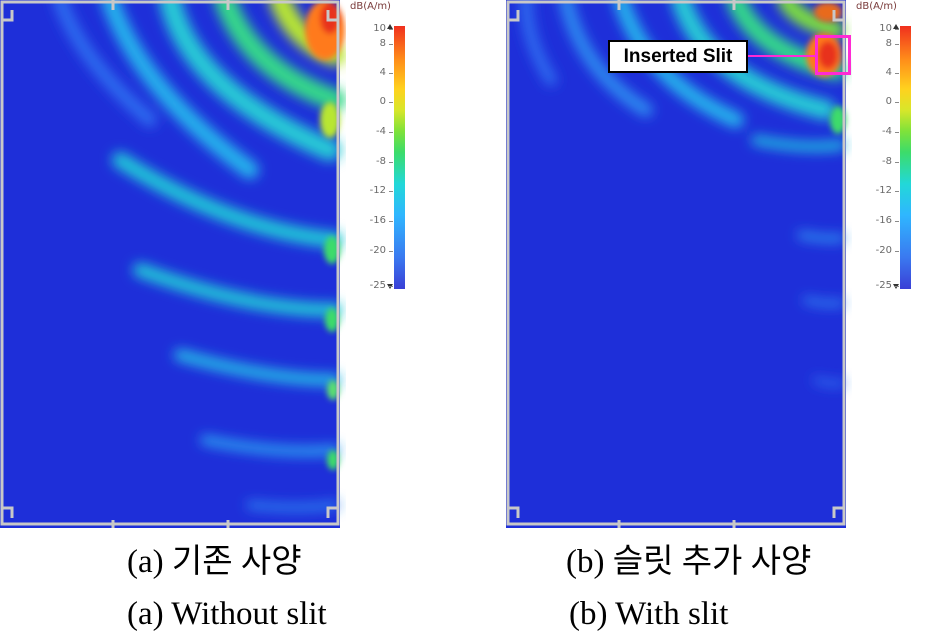 This screenshot has width=931, height=638. Describe the element at coordinates (833, 55) in the screenshot. I see `slit-highlight-box` at that location.